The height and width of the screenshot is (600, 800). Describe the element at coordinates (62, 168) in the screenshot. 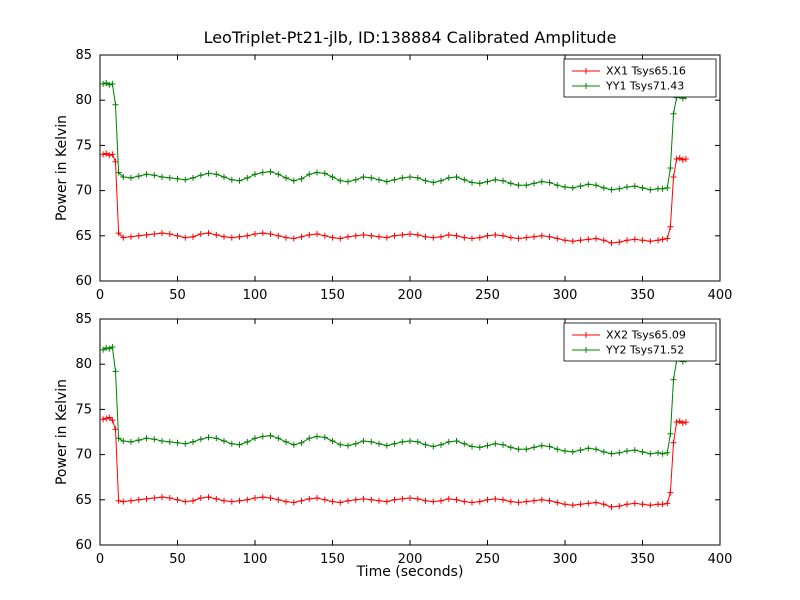

I see `y-axis-label-top: Power in Kelvin` at that location.